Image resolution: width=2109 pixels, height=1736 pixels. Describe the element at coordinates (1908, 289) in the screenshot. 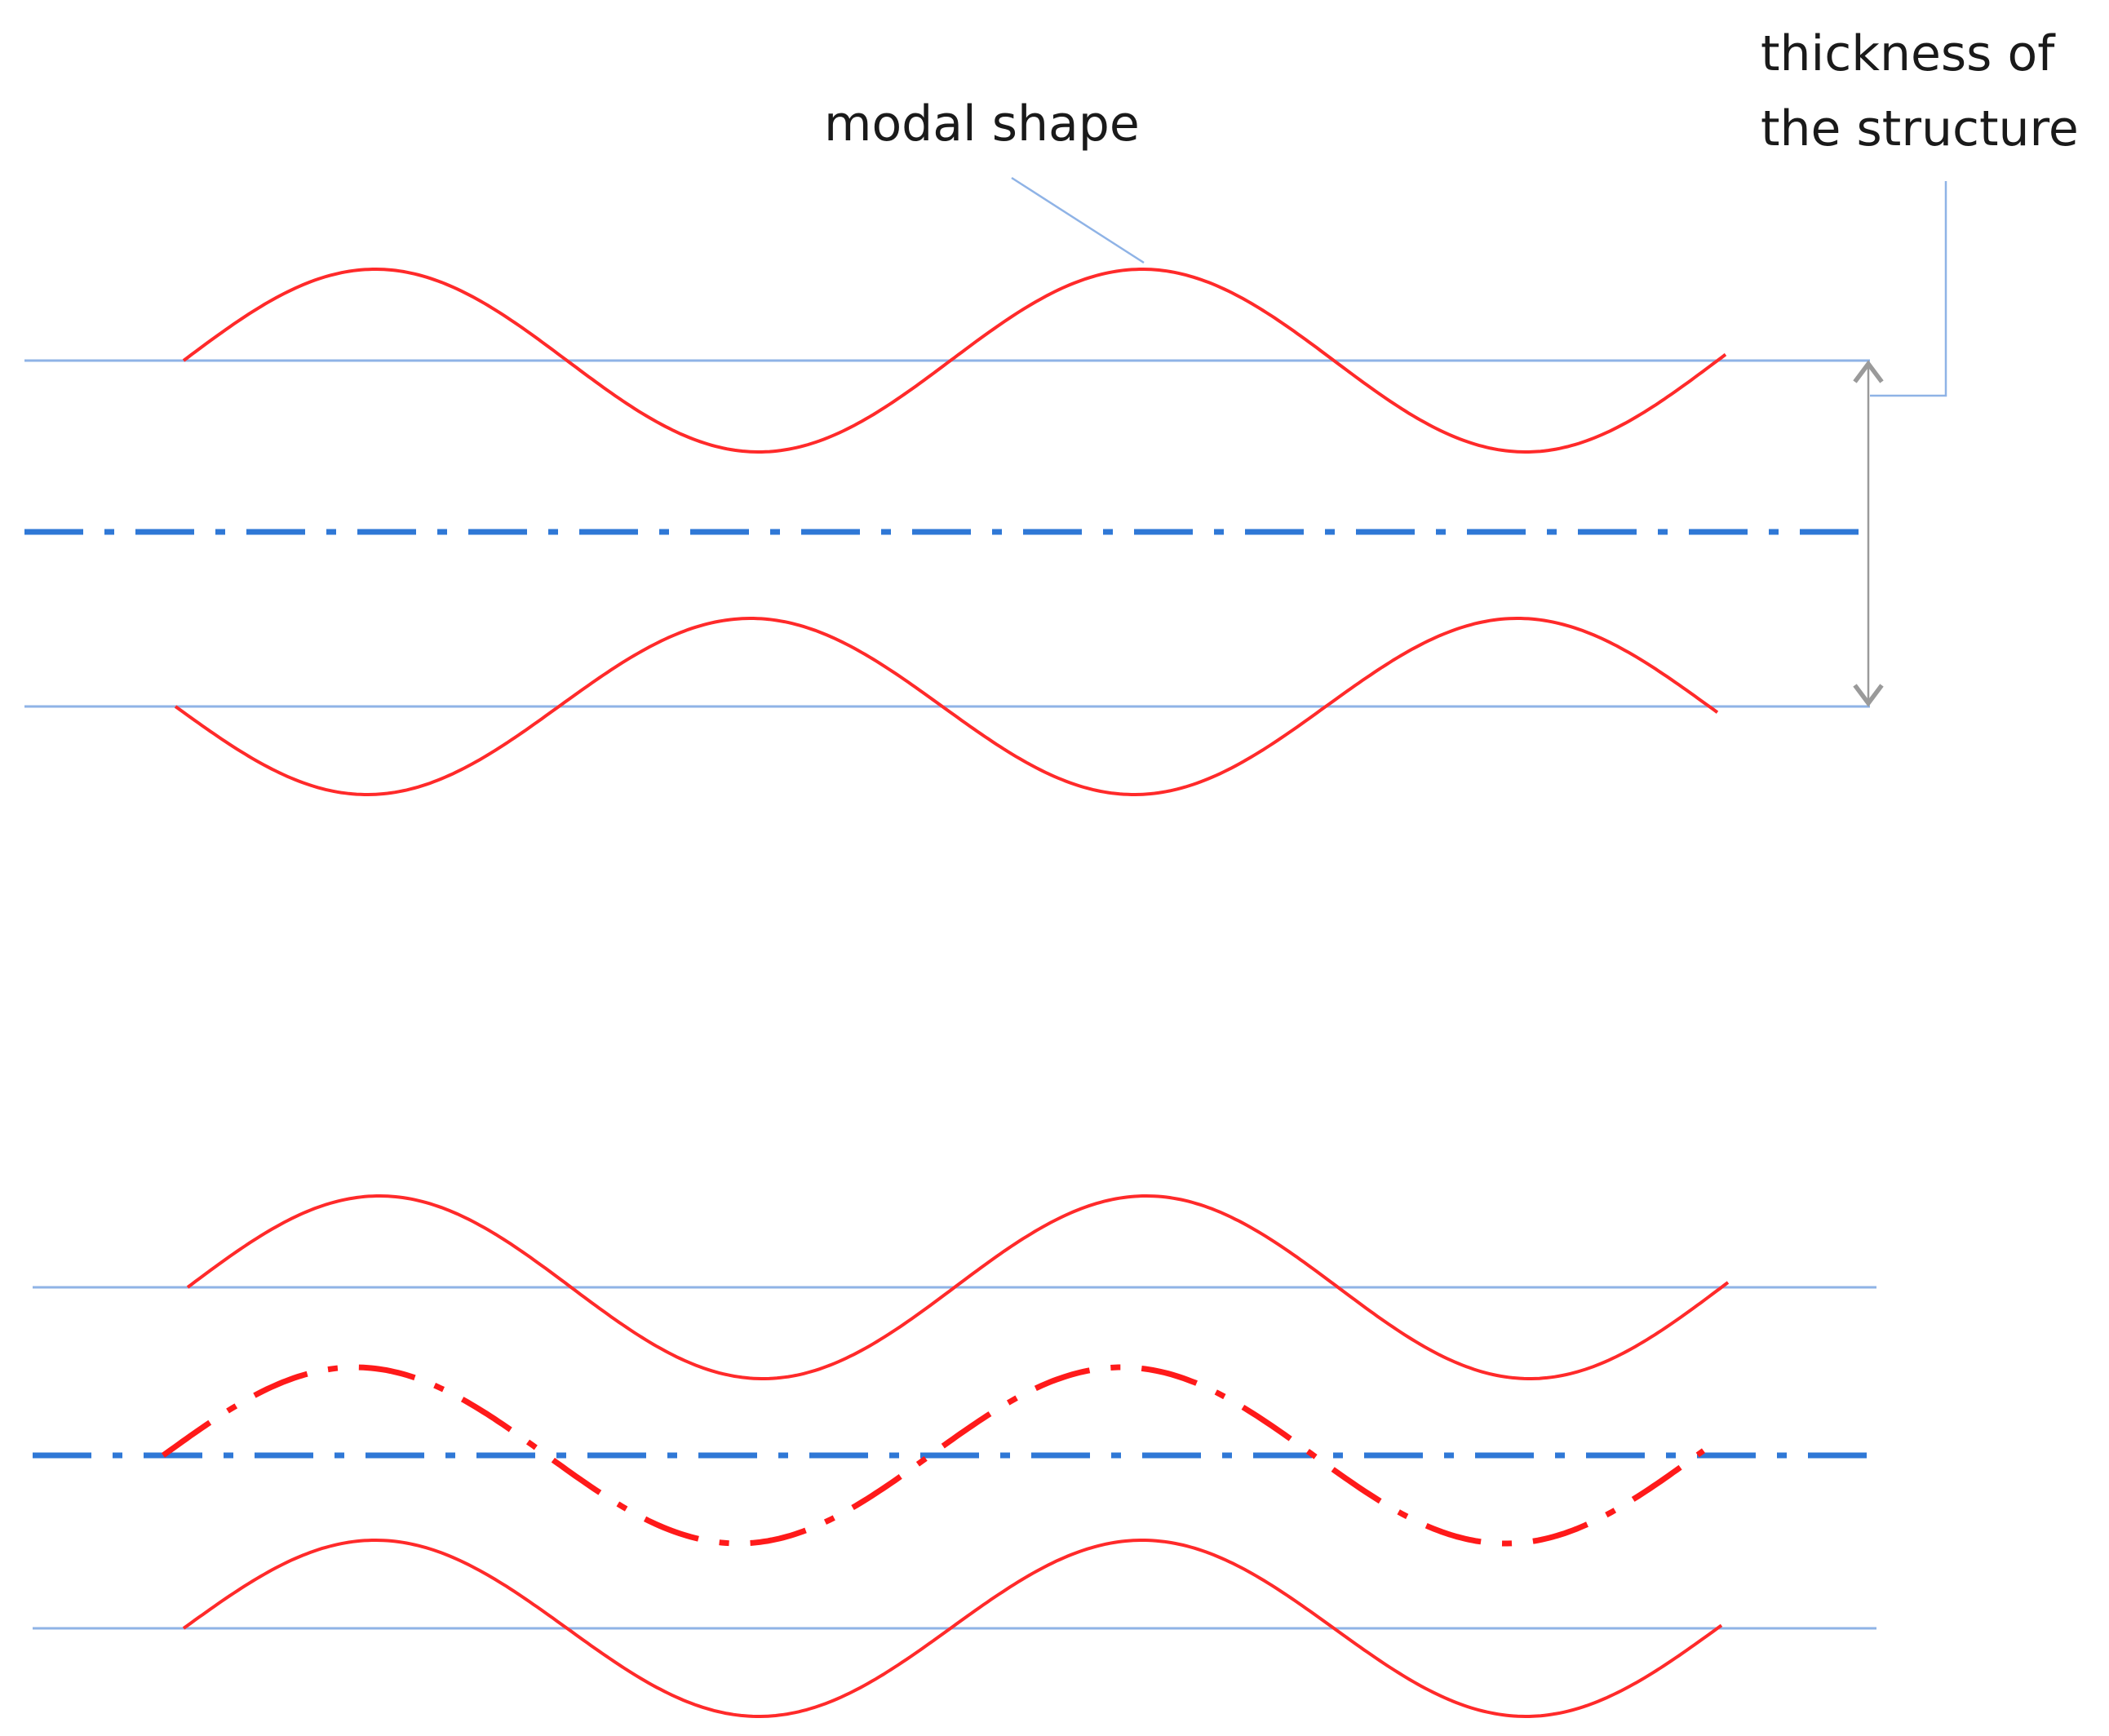

I see `thickness-leader` at that location.